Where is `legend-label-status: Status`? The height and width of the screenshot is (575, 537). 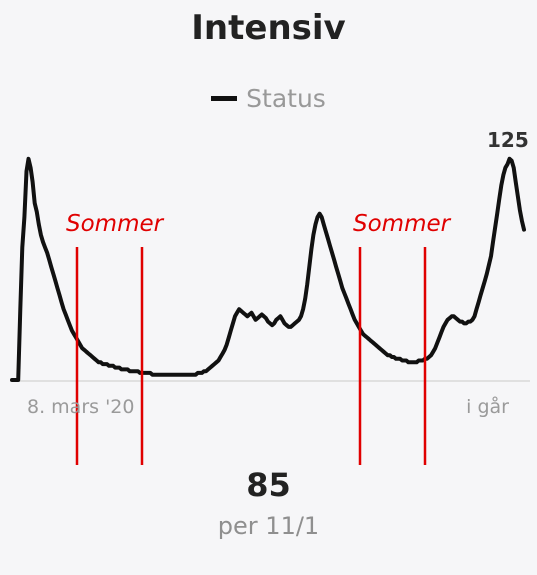
legend-label-status: Status is located at coordinates (286, 98).